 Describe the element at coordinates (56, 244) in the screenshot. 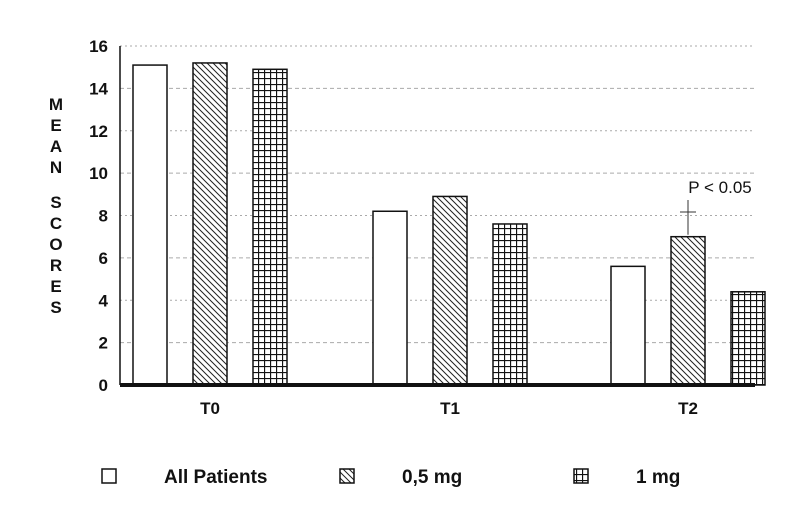

I see `y-axis-label-letter-1-2: O` at that location.